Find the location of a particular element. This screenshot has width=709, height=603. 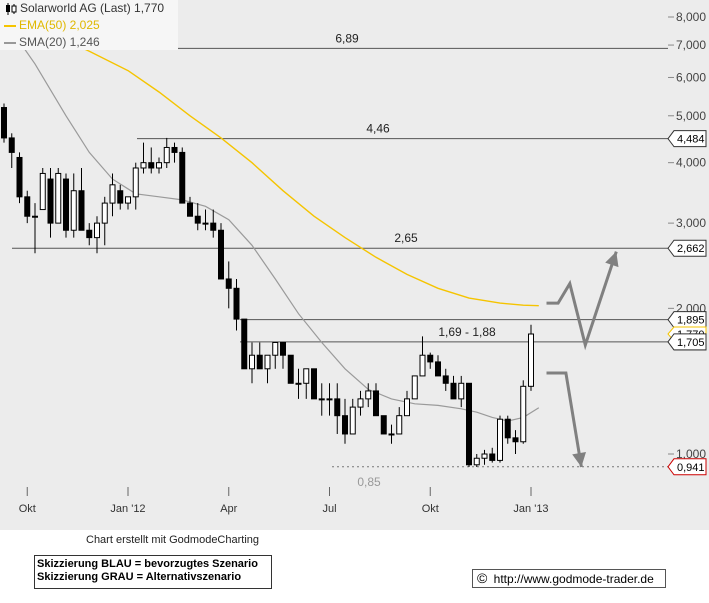

x-tick-label-5: Jan '13 is located at coordinates (530, 509).